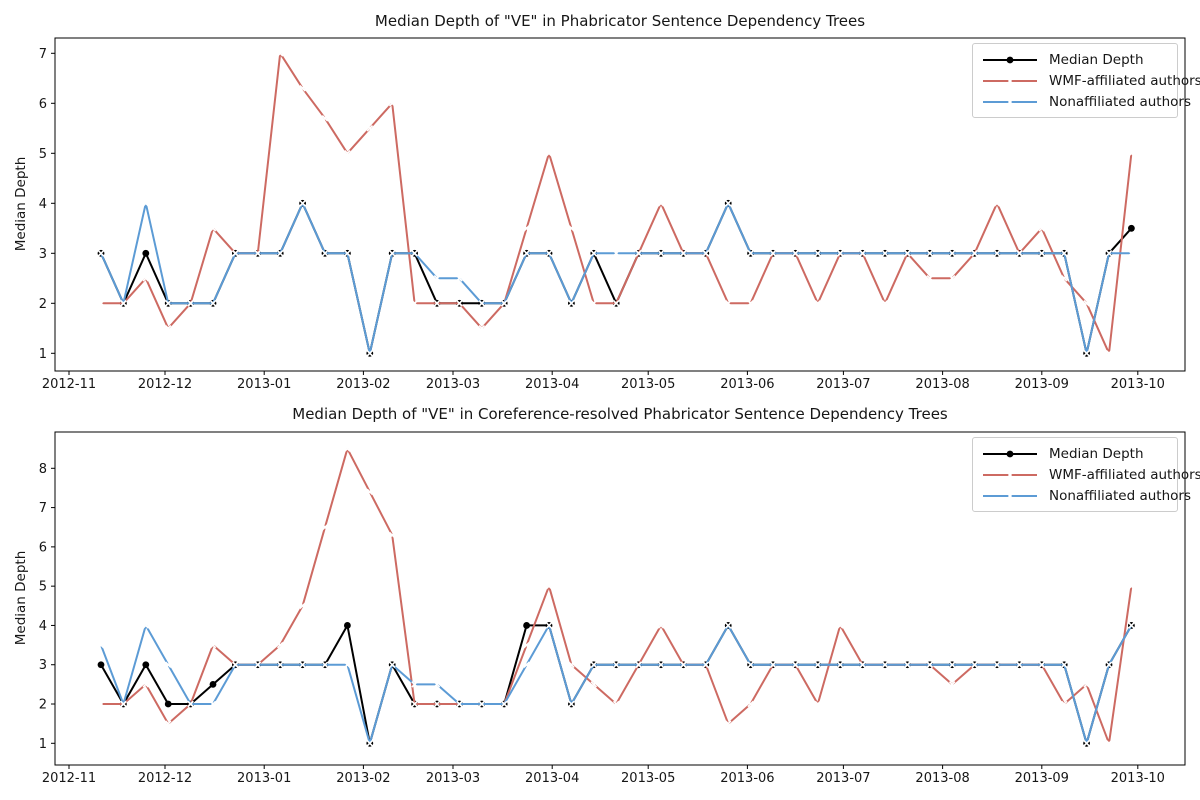 The image size is (1200, 800). I want to click on legend-entry-nonaffiliated-authors: Nonaffiliated authors, so click(1086, 495).